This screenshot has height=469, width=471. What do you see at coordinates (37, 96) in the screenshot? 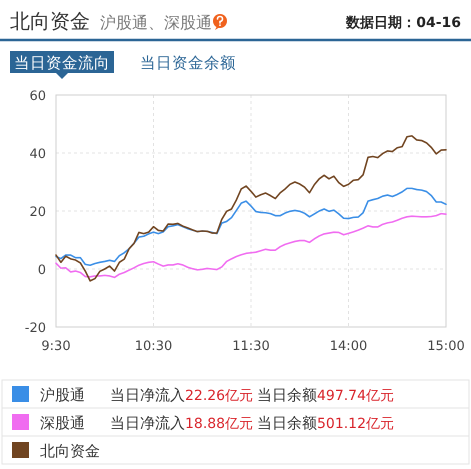
I see `y-tick-label: 60` at bounding box center [37, 96].